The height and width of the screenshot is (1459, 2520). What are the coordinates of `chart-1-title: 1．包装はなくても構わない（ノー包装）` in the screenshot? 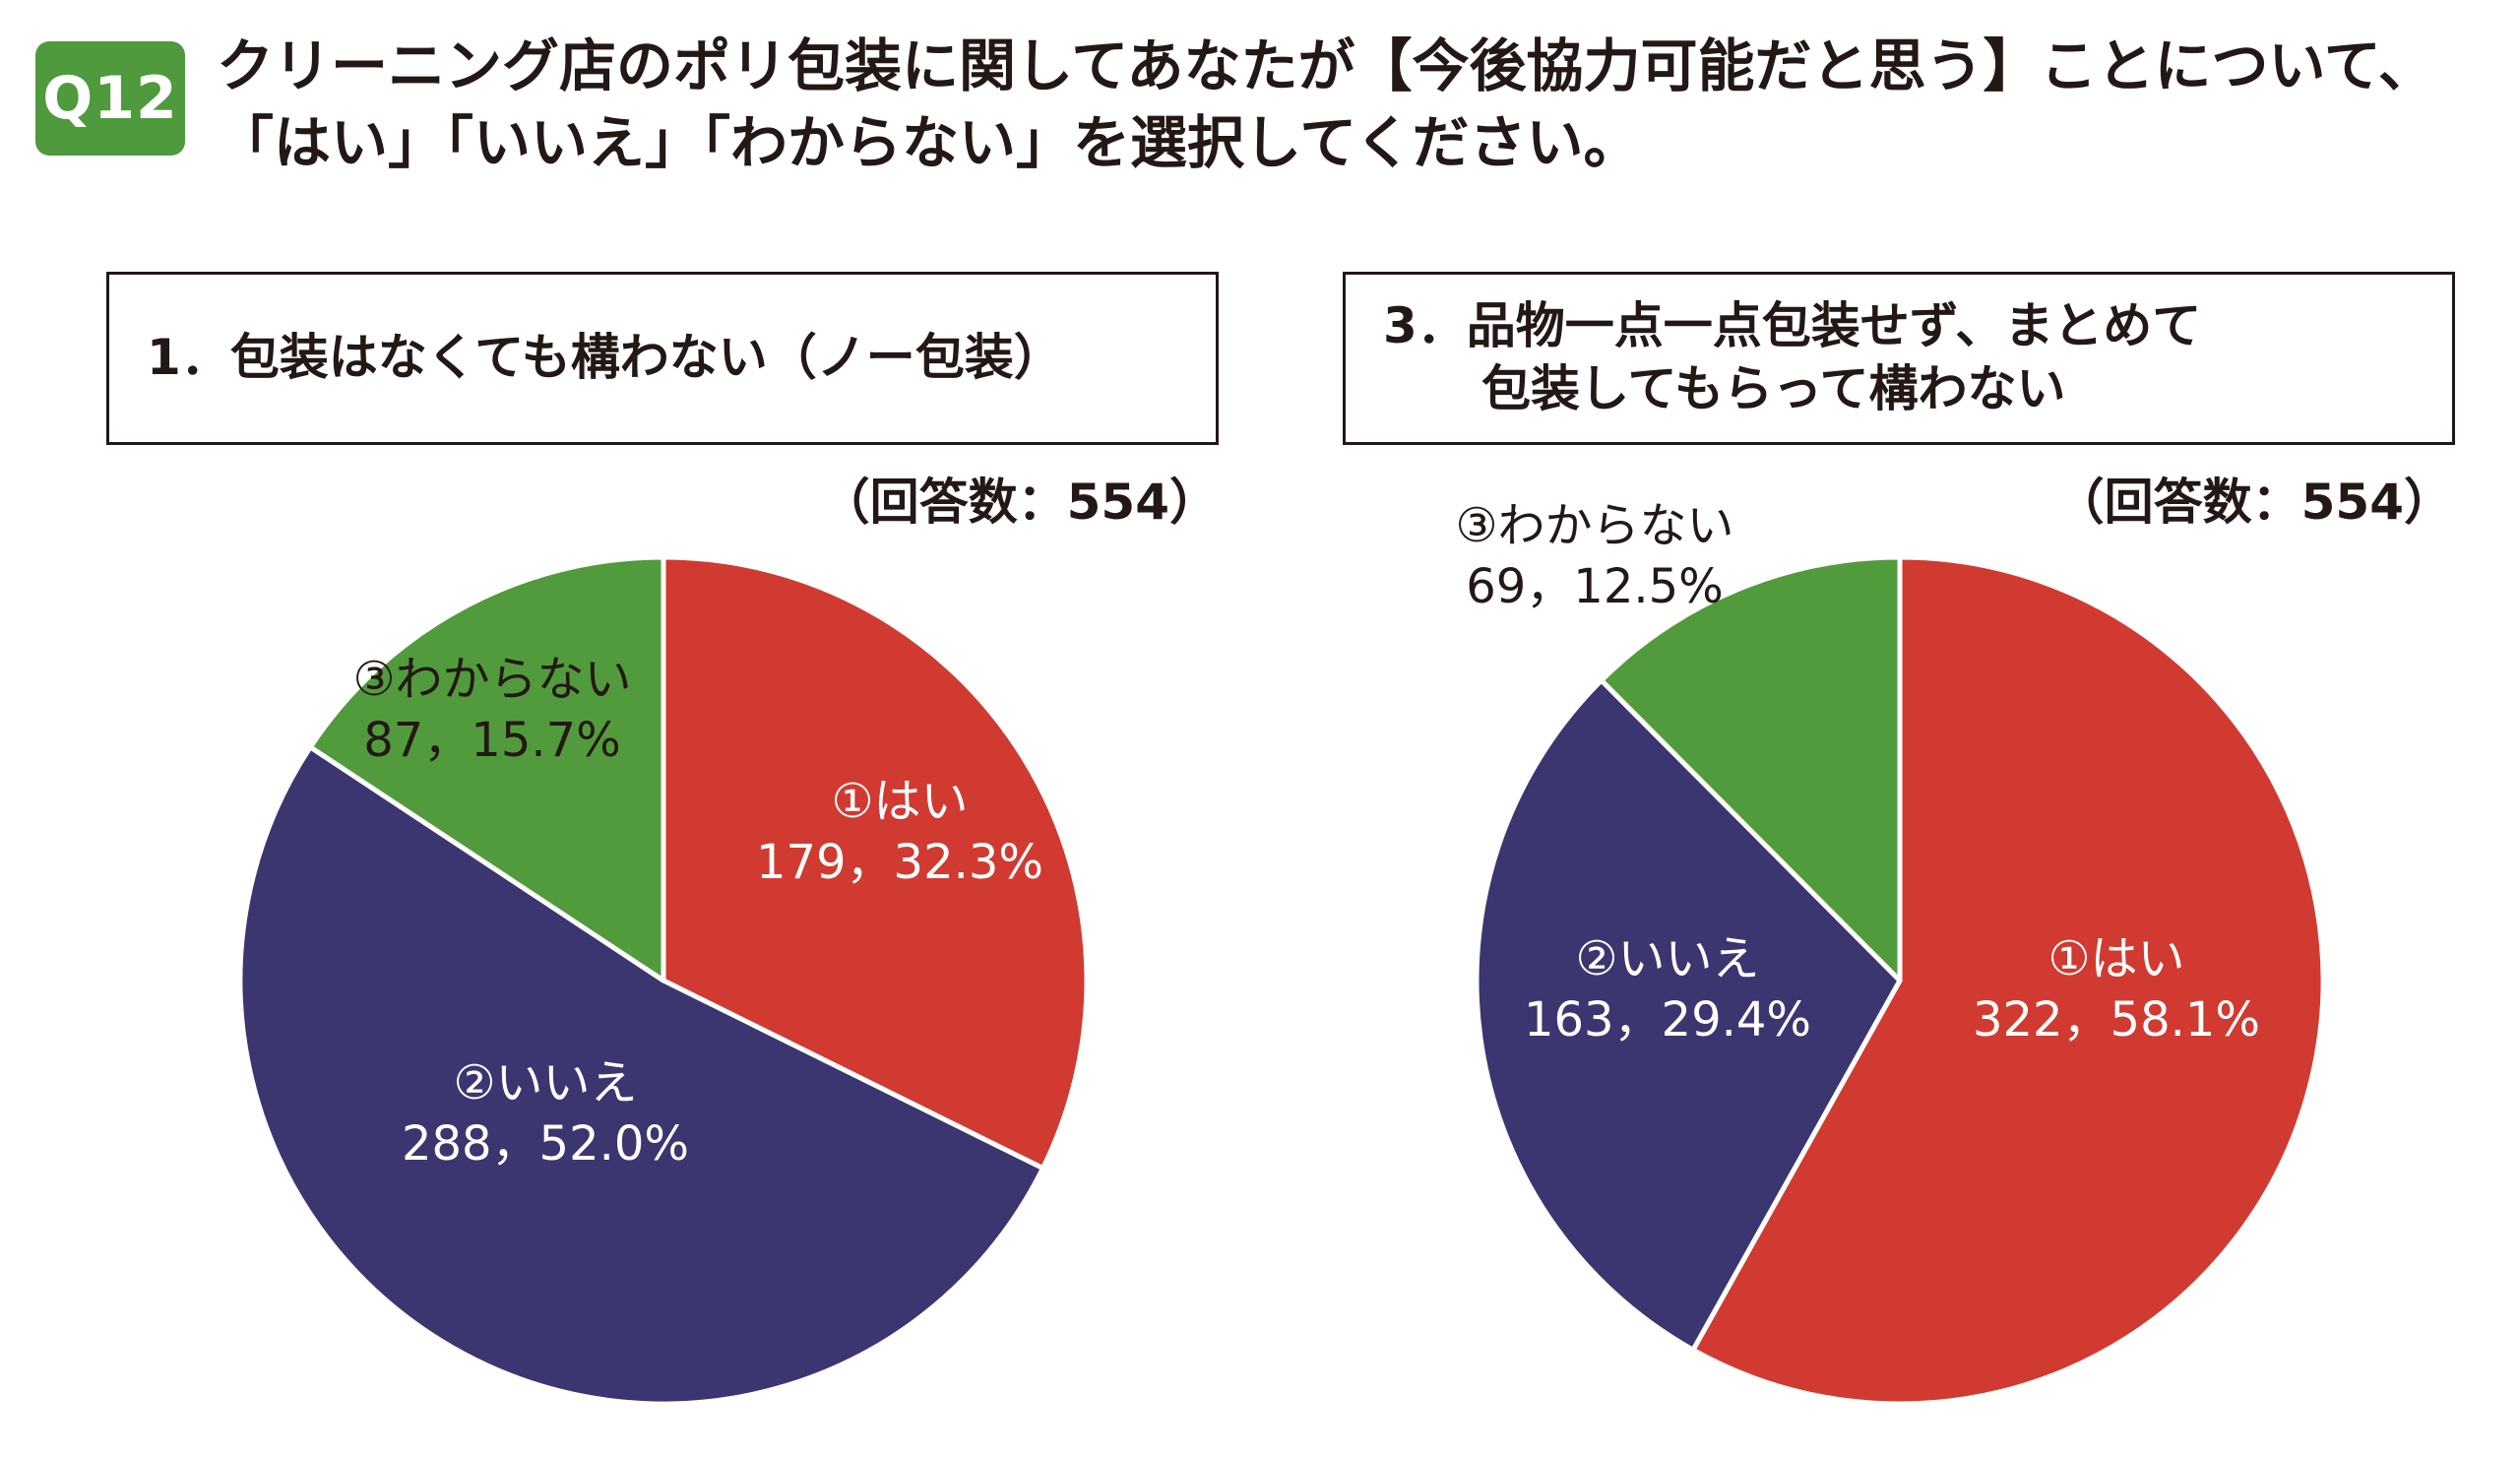 It's located at (605, 357).